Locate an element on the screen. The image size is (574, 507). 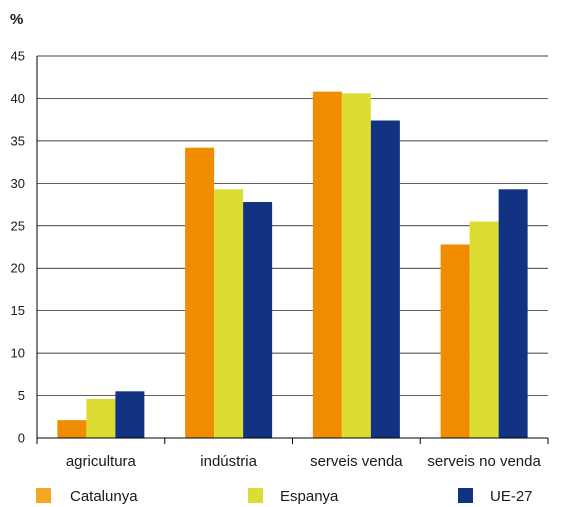
bar-serveis-no-venda-espanya is located at coordinates (484, 329).